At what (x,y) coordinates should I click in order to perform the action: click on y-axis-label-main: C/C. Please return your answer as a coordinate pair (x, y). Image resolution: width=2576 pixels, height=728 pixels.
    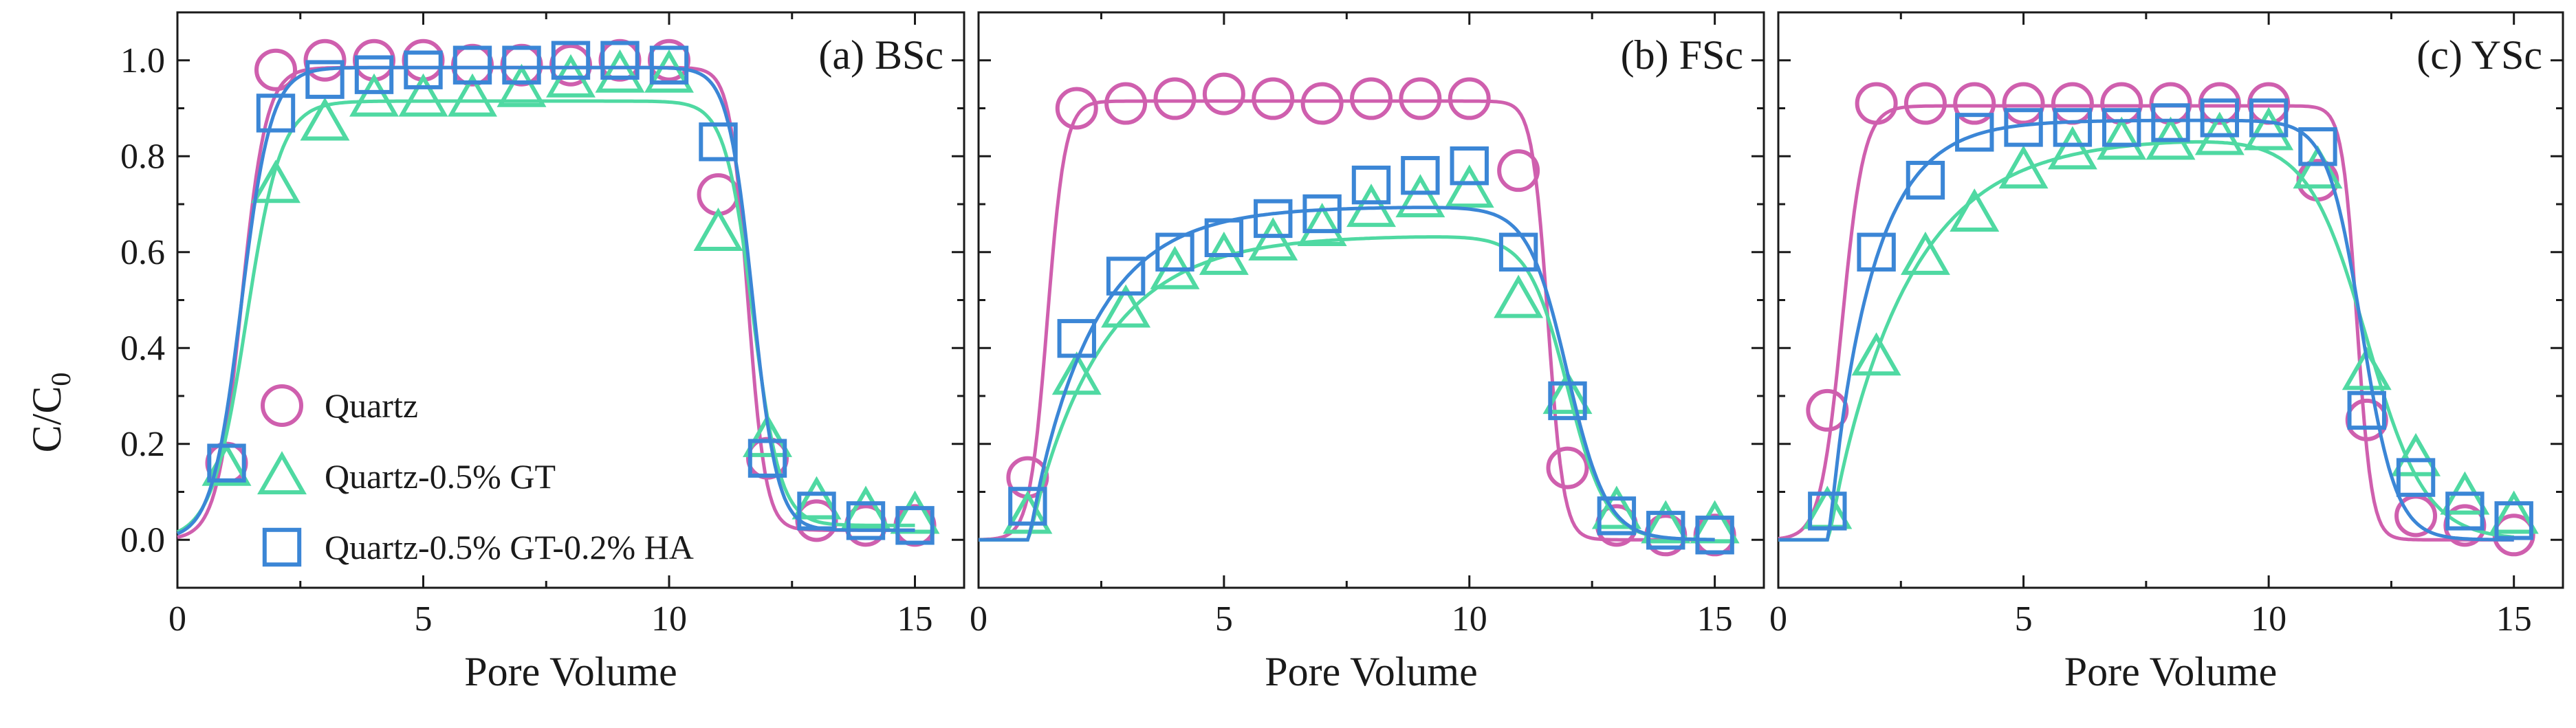
    Looking at the image, I should click on (46, 419).